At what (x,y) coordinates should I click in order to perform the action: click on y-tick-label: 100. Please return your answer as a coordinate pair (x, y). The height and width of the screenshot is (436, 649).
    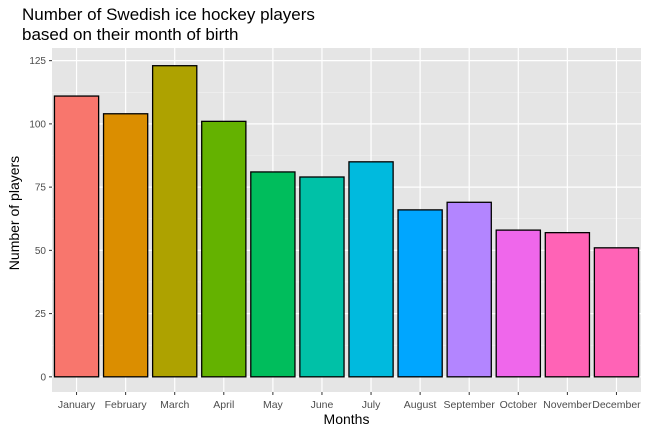
    Looking at the image, I should click on (37, 124).